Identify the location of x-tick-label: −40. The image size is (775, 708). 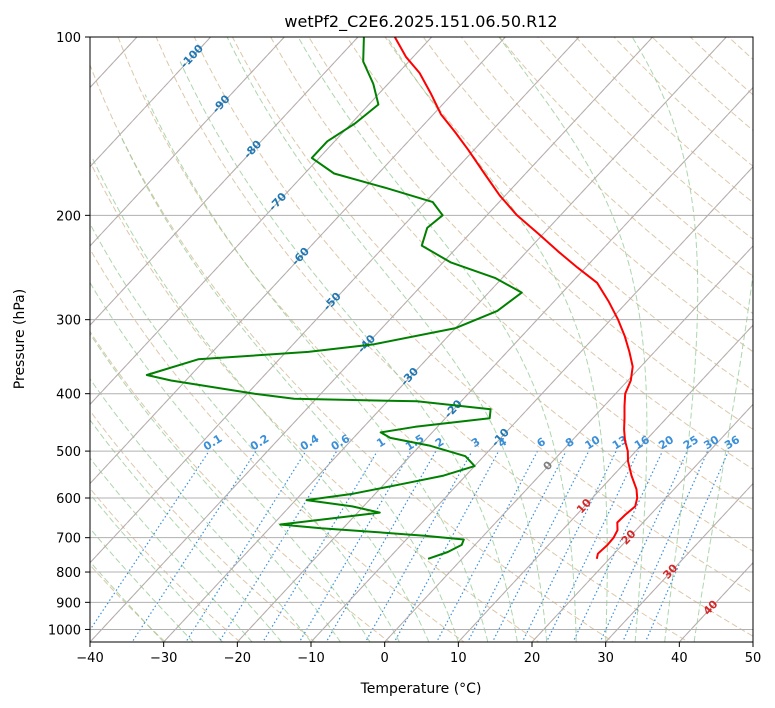
(89, 658).